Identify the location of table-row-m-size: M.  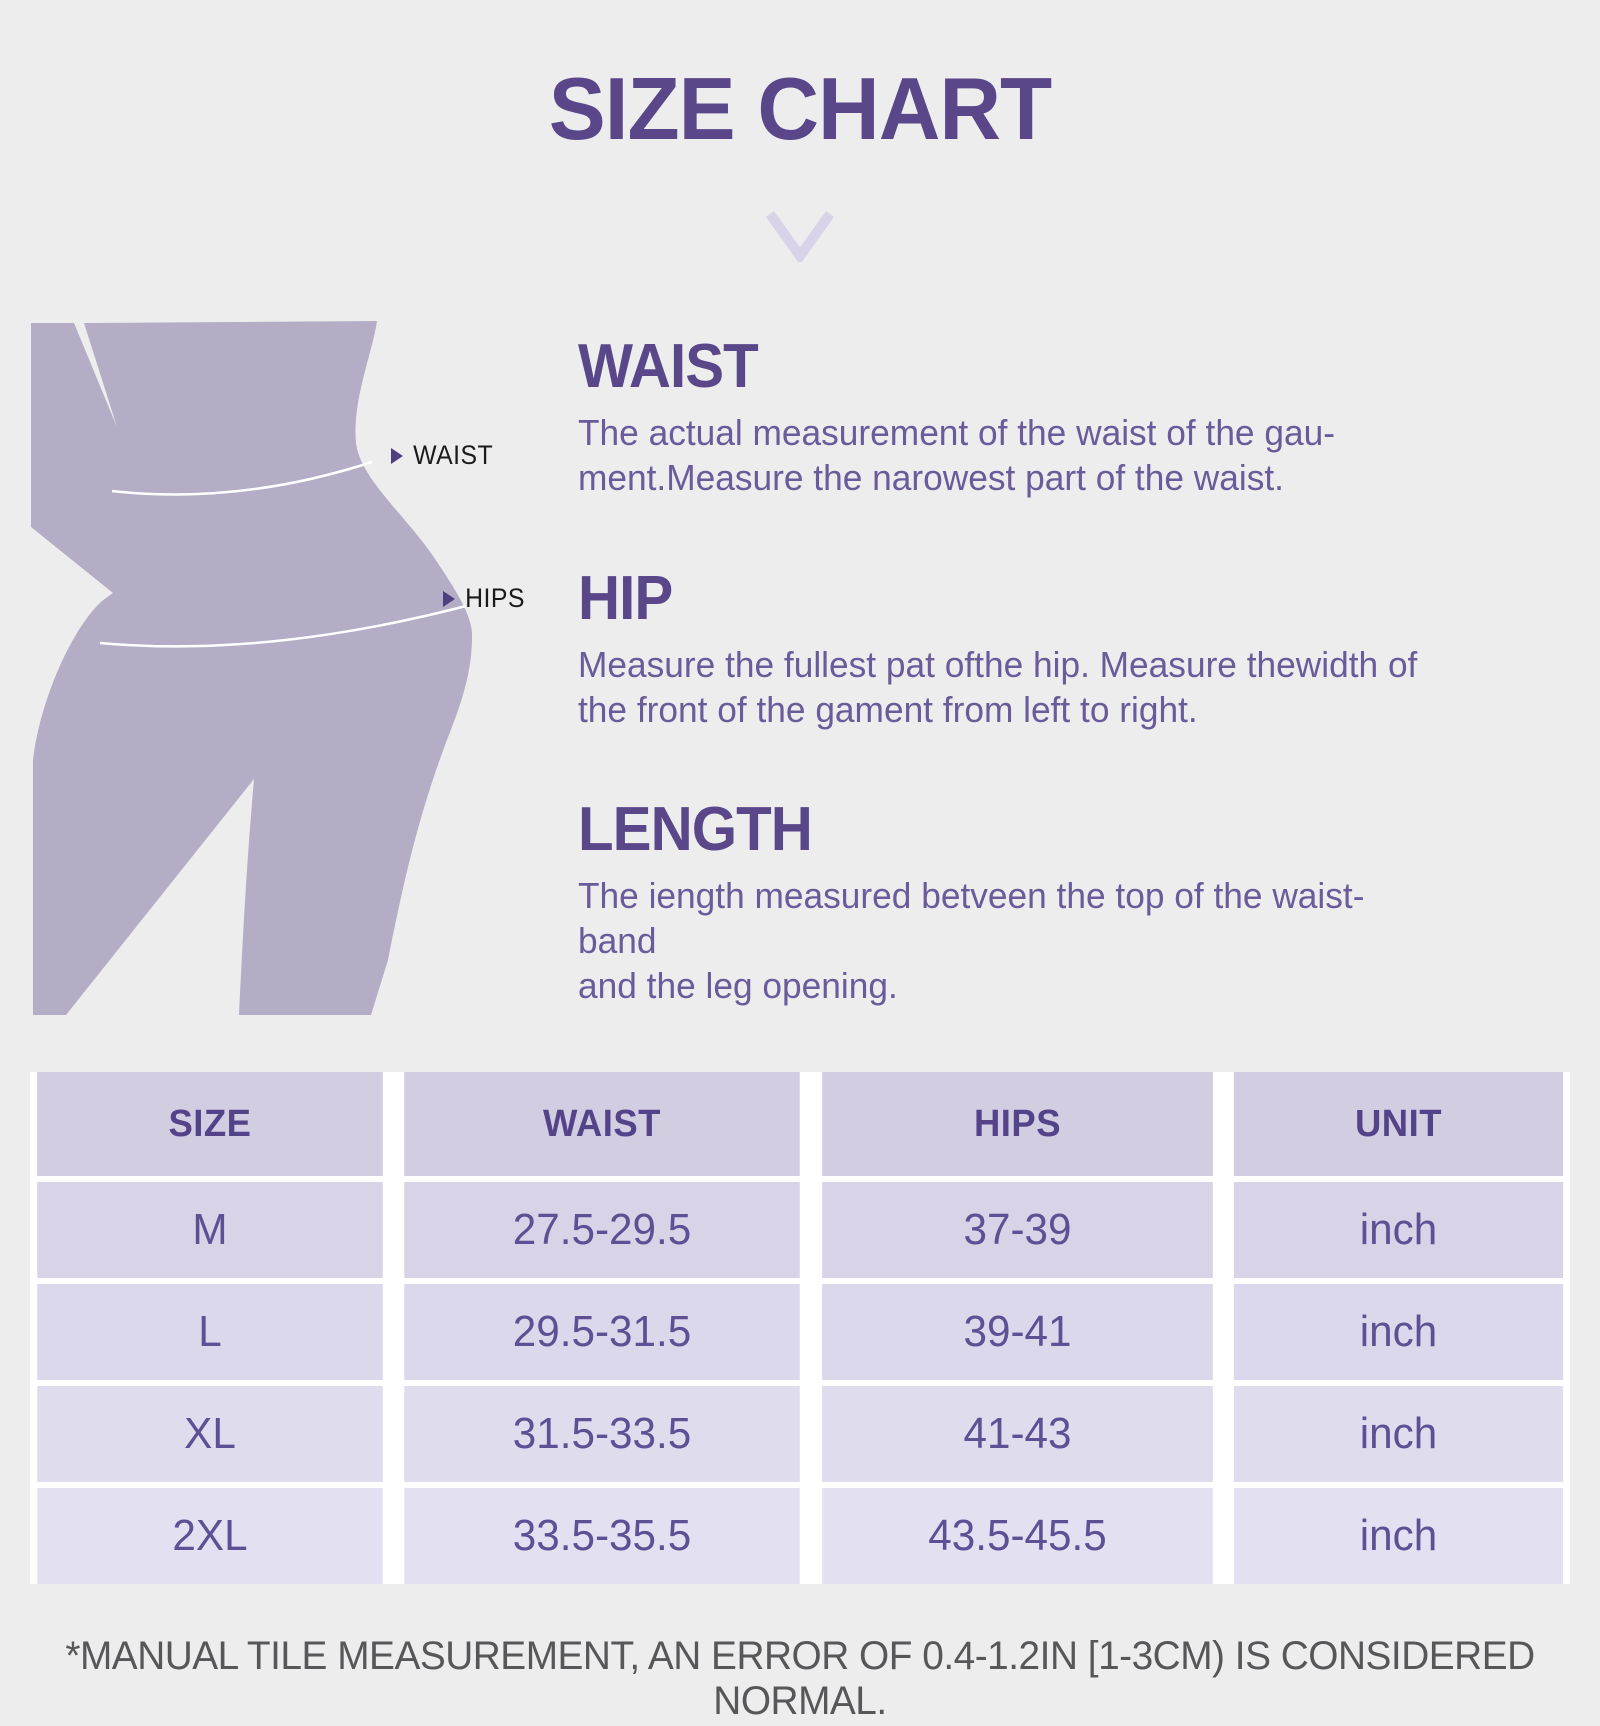
(210, 1230).